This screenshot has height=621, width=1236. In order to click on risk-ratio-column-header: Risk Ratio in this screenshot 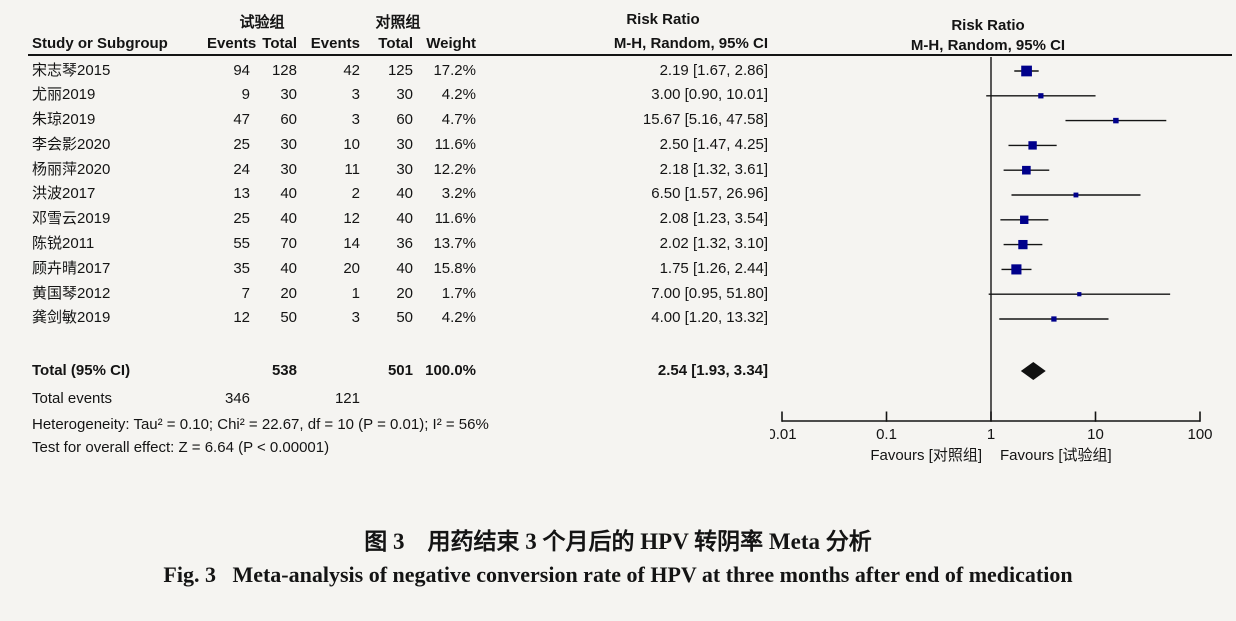, I will do `click(663, 19)`.